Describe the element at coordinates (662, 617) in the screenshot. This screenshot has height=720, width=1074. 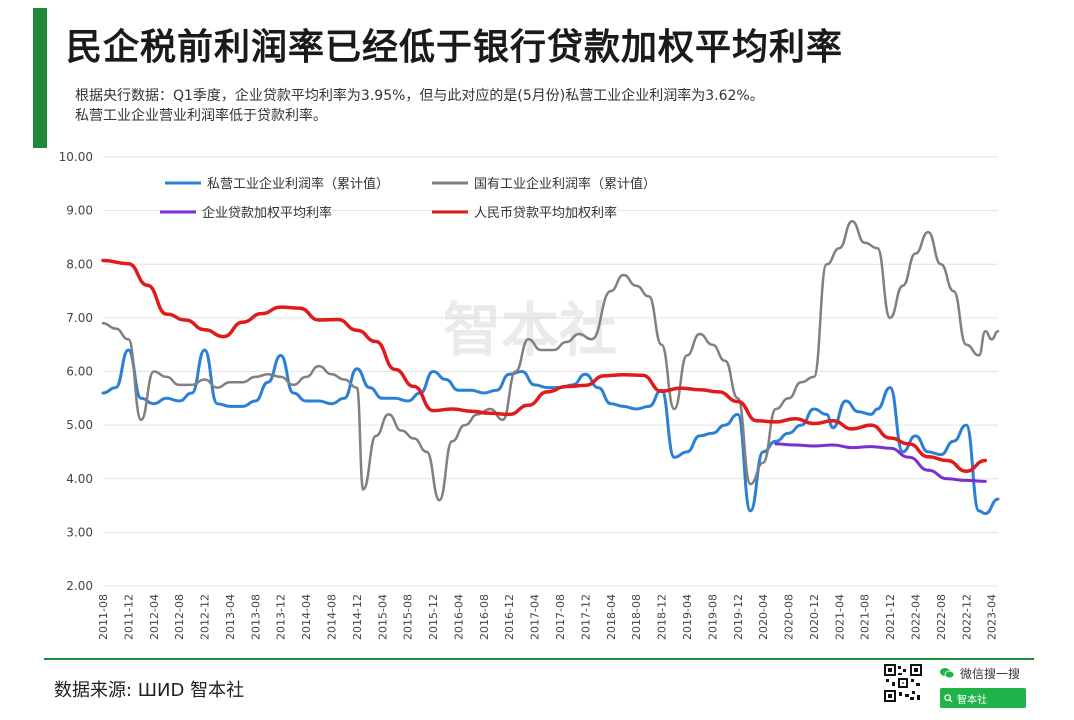
I see `x-tick-label: 2018-12` at that location.